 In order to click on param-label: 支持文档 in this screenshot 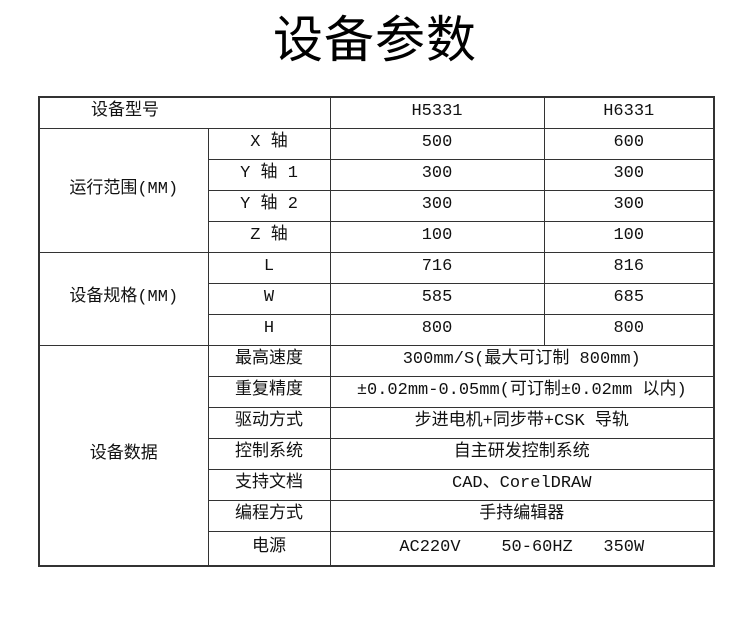, I will do `click(269, 484)`.